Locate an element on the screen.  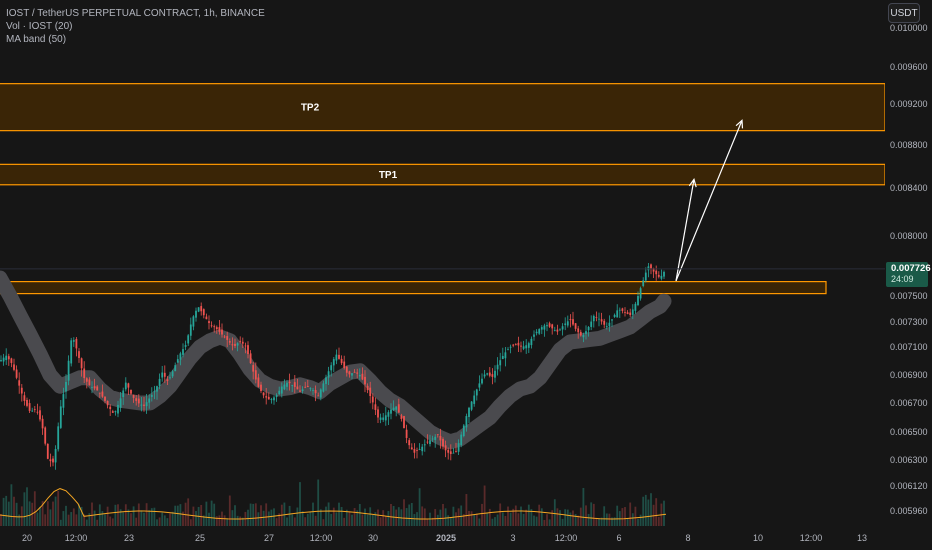
candle-countdown: 24:09 is located at coordinates (902, 279).